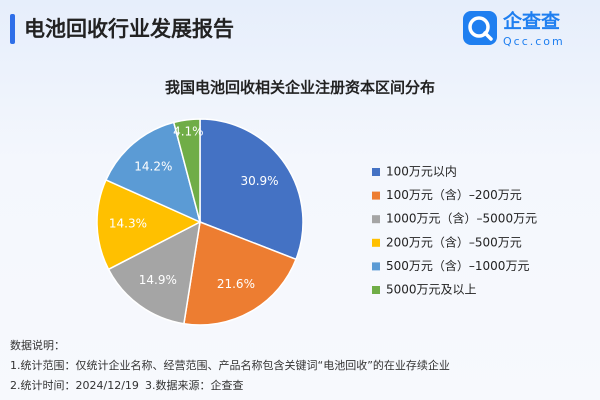 This screenshot has height=400, width=600. What do you see at coordinates (129, 29) in the screenshot?
I see `page-title: 电池回收行业发展报告` at bounding box center [129, 29].